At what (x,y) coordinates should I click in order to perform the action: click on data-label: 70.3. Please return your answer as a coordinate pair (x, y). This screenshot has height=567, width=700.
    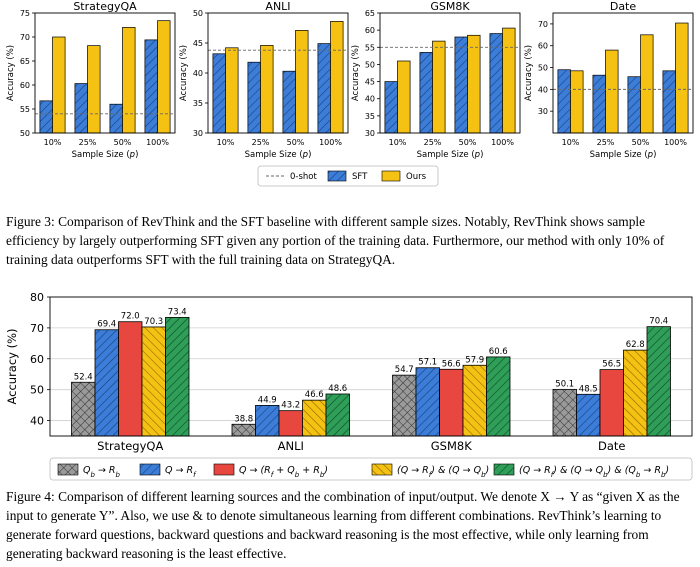
    Looking at the image, I should click on (153, 322).